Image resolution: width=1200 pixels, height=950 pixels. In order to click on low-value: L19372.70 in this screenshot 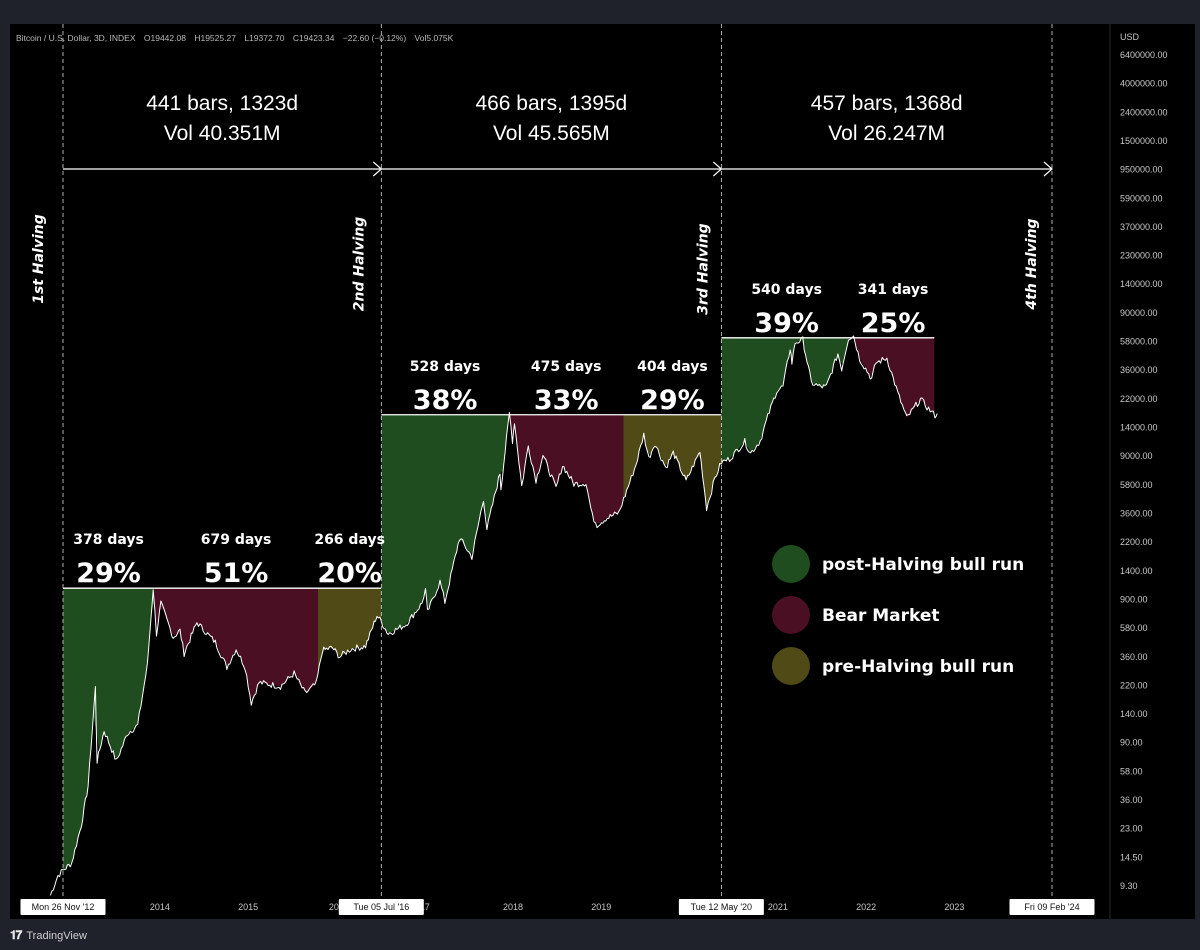, I will do `click(264, 38)`.